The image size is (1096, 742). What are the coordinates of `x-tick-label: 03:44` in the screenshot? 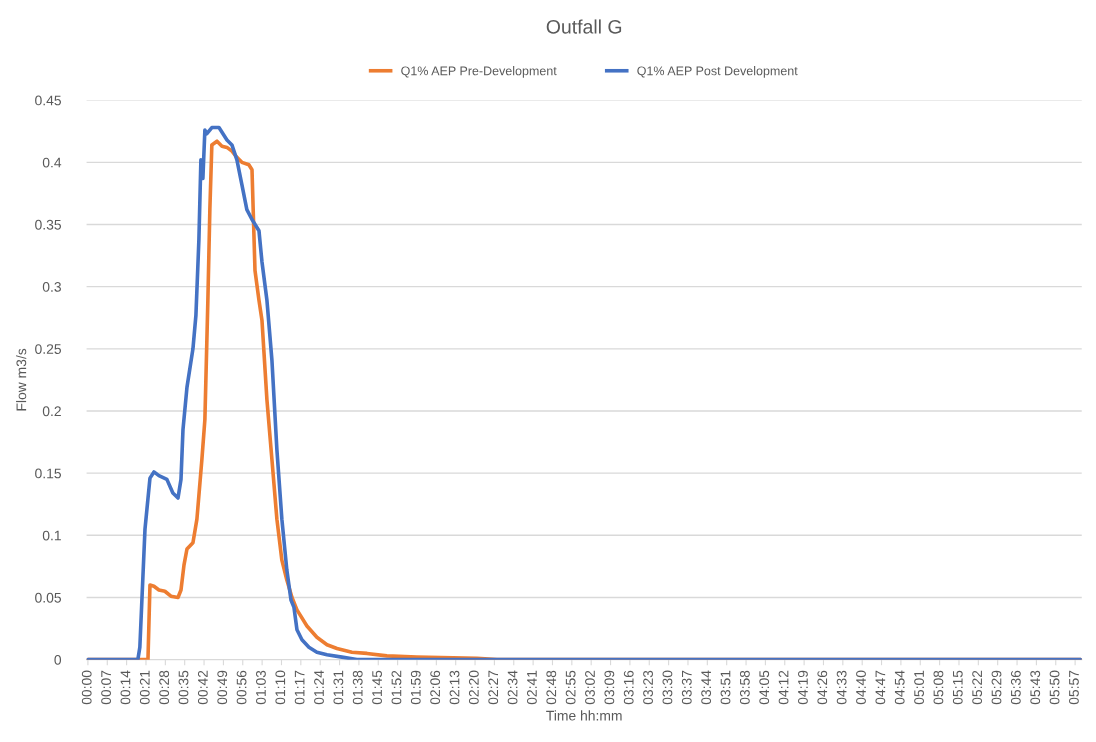 It's located at (706, 687).